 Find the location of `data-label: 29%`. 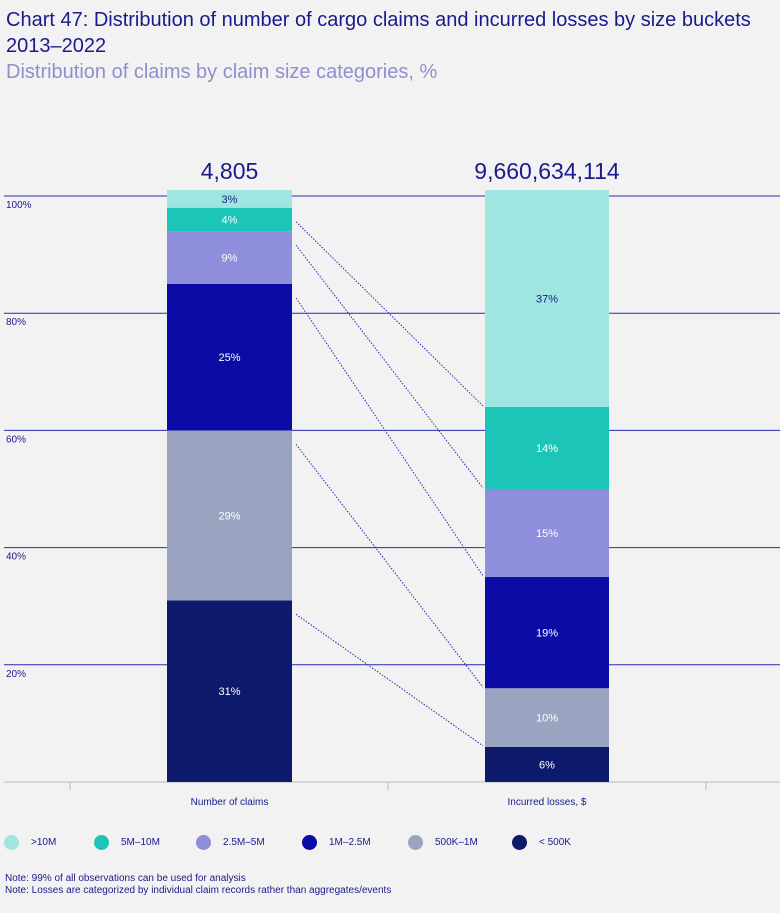

data-label: 29% is located at coordinates (229, 516).